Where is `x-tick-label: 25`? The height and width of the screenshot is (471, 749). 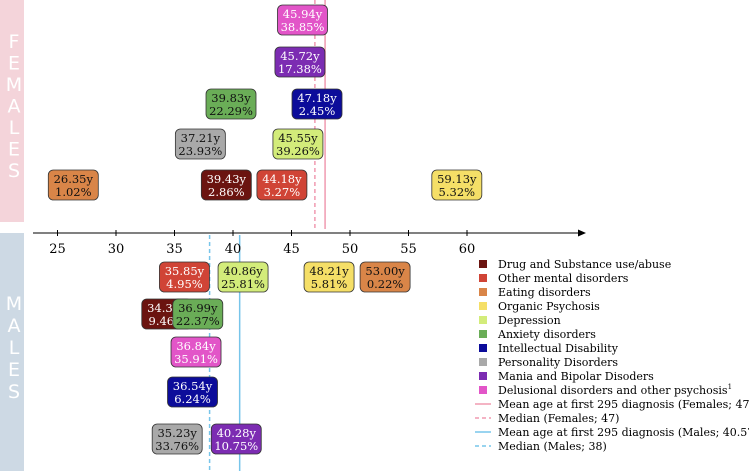 x-tick-label: 25 is located at coordinates (57, 249).